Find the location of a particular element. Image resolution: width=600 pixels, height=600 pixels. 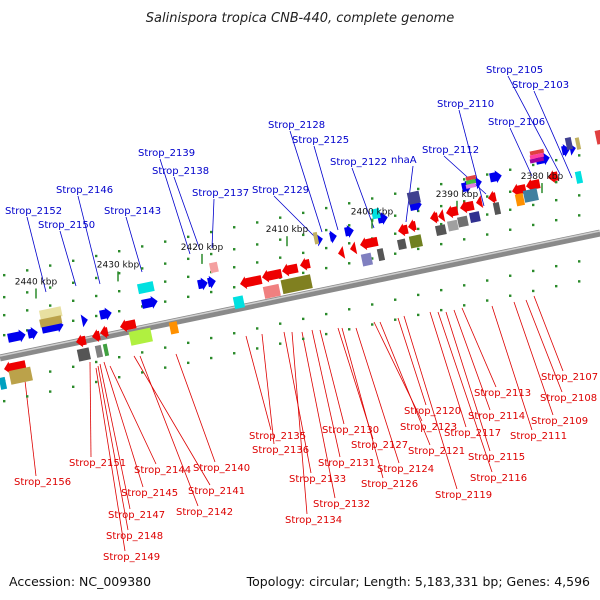

reverse-gene-label: Strop_2140 is located at coordinates (221, 468).